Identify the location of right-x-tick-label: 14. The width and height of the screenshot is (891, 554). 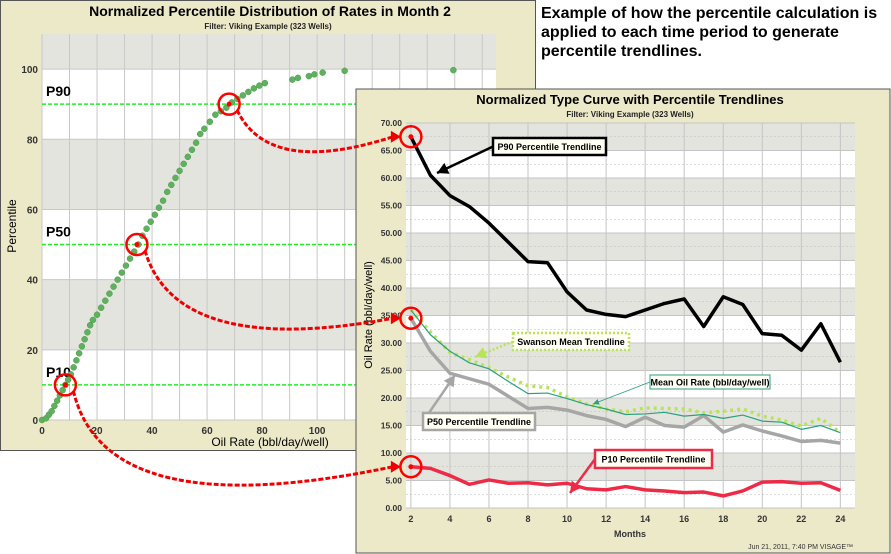
(645, 519).